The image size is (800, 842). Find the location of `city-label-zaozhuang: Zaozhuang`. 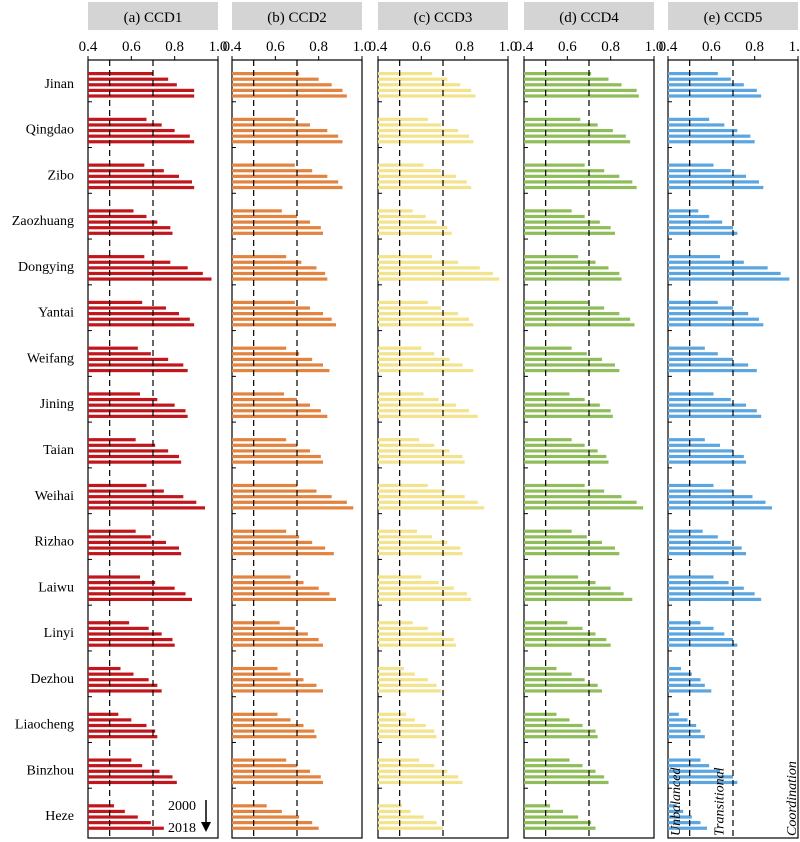

city-label-zaozhuang: Zaozhuang is located at coordinates (43, 221).